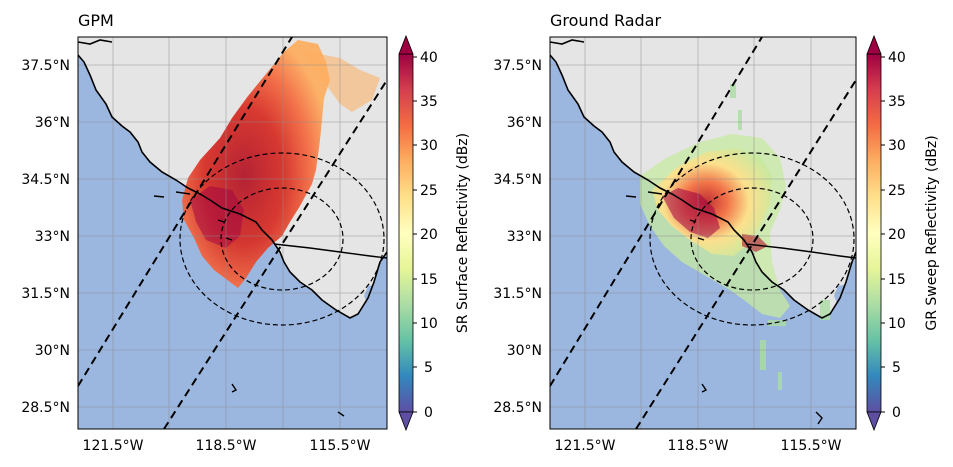  Describe the element at coordinates (932, 232) in the screenshot. I see `colorbar-label: GR Sweep Reflectivity (dBz)` at that location.